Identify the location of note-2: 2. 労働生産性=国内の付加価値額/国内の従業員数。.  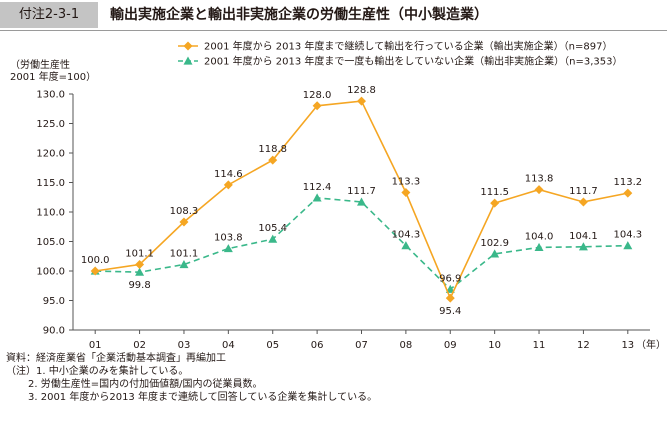
(145, 384).